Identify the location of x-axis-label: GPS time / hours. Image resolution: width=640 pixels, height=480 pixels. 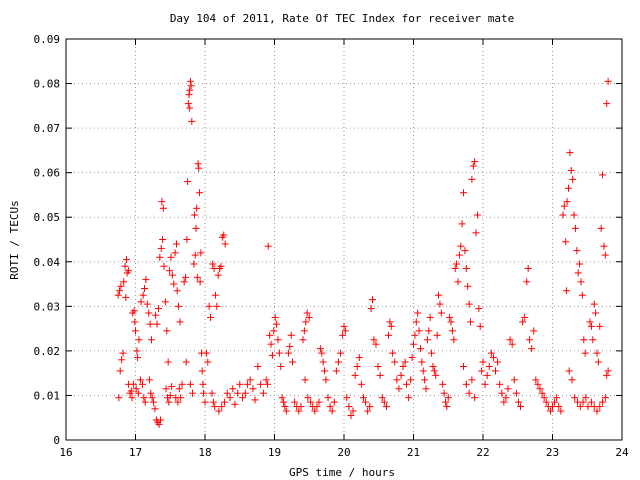
(342, 472).